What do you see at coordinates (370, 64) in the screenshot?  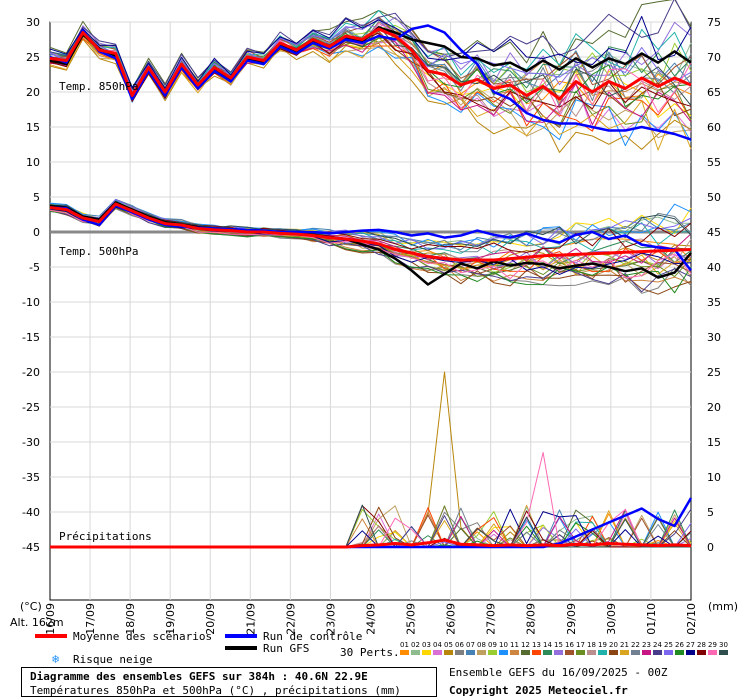 I see `mean-t850-line` at bounding box center [370, 64].